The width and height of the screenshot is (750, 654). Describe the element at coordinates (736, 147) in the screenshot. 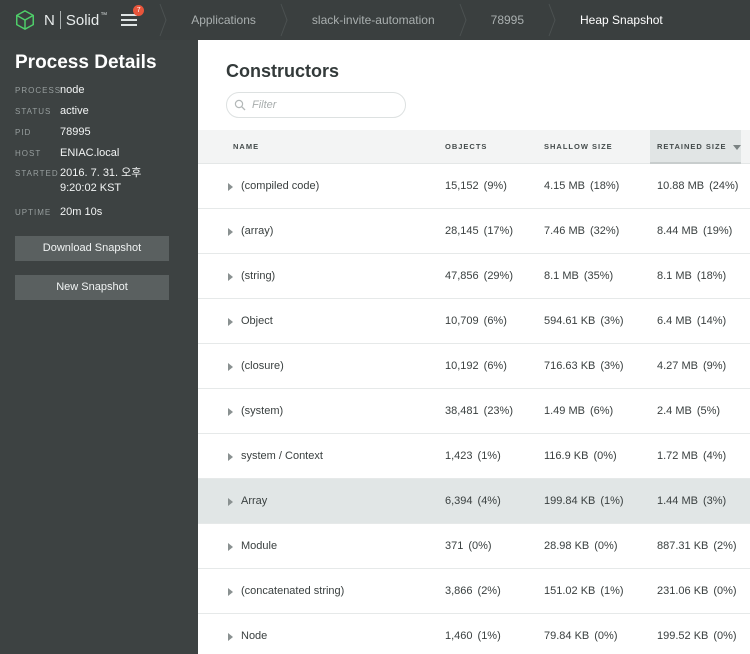

I see `sort-descending-icon` at that location.